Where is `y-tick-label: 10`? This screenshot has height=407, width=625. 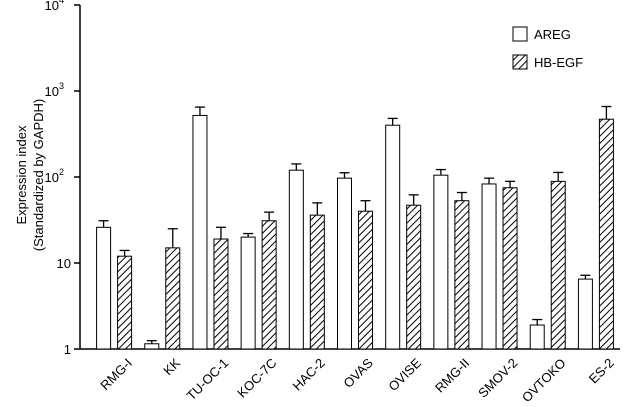 y-tick-label: 10 is located at coordinates (64, 263).